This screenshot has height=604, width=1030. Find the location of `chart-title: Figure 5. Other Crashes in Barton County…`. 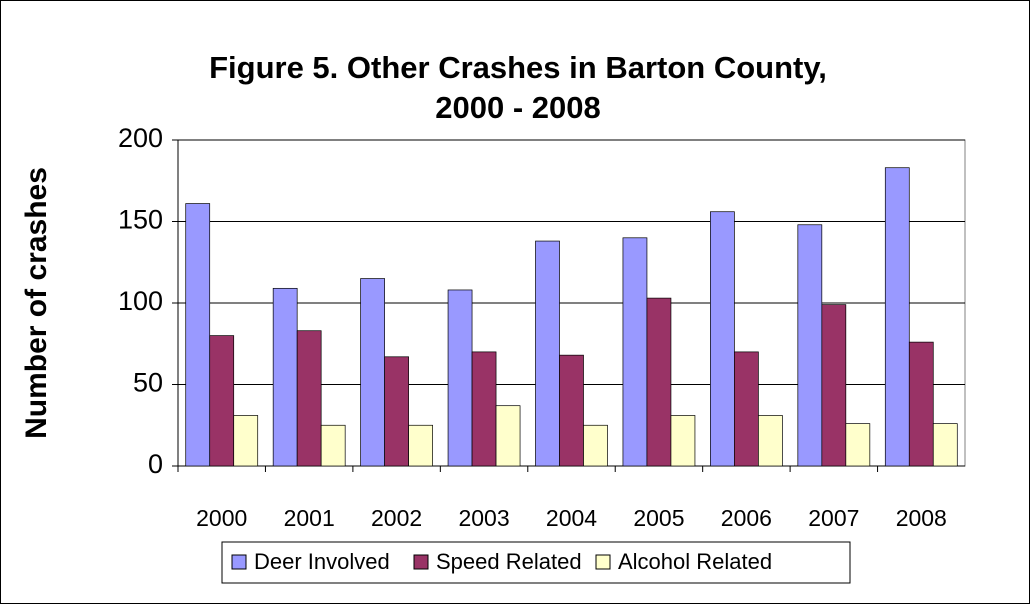

chart-title: Figure 5. Other Crashes in Barton County… is located at coordinates (518, 67).